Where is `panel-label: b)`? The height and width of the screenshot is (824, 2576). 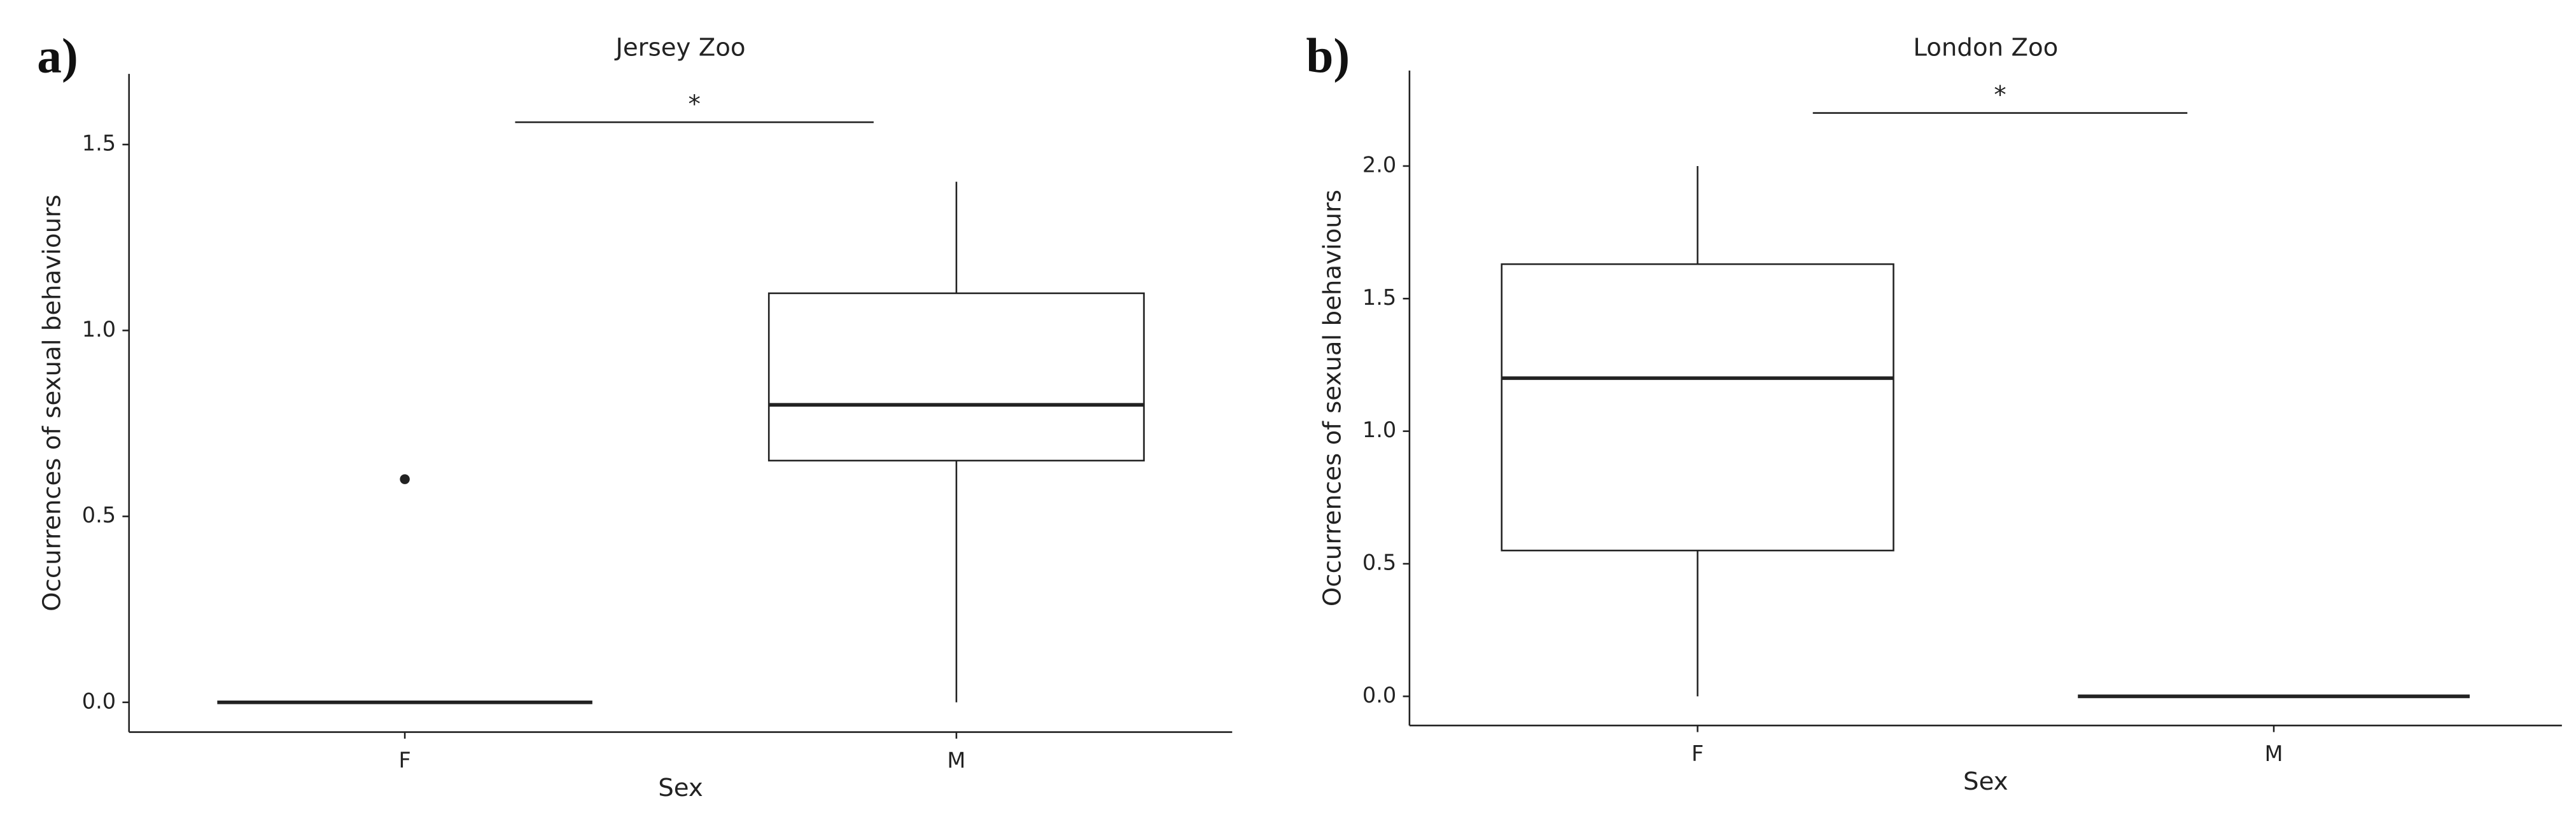 panel-label: b) is located at coordinates (1328, 56).